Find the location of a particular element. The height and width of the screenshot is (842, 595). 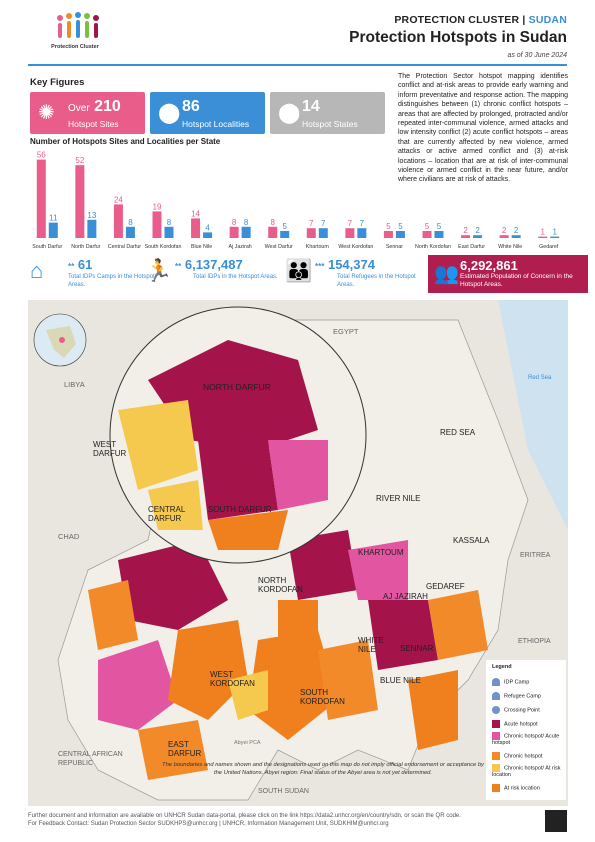

data-label-localities-11: 2 is located at coordinates (477, 230).